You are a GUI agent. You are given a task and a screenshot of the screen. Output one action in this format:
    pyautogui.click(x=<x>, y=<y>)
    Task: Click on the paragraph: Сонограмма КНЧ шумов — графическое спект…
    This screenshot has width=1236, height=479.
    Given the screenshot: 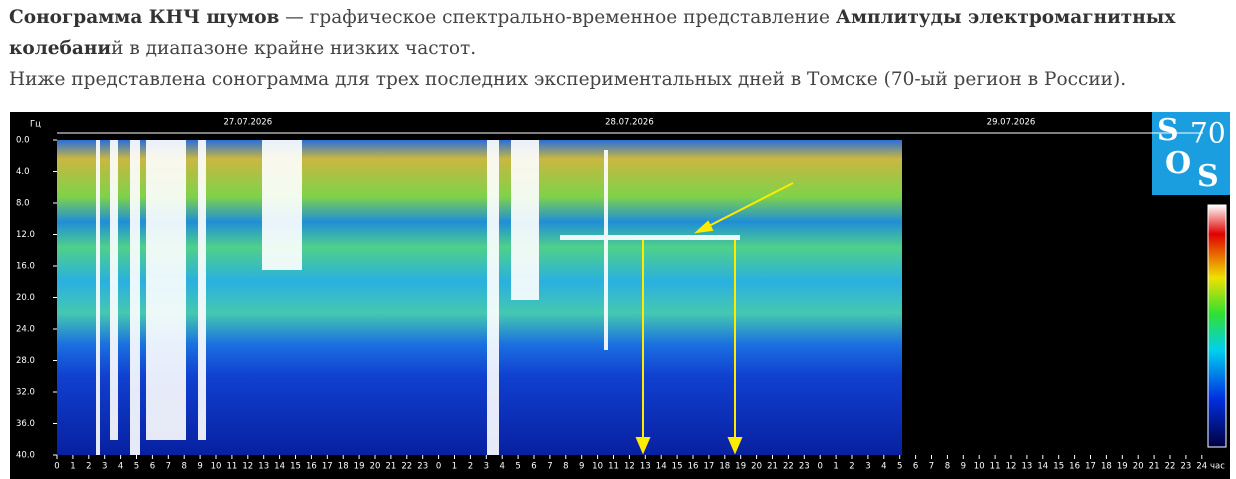 What is the action you would take?
    pyautogui.click(x=620, y=33)
    